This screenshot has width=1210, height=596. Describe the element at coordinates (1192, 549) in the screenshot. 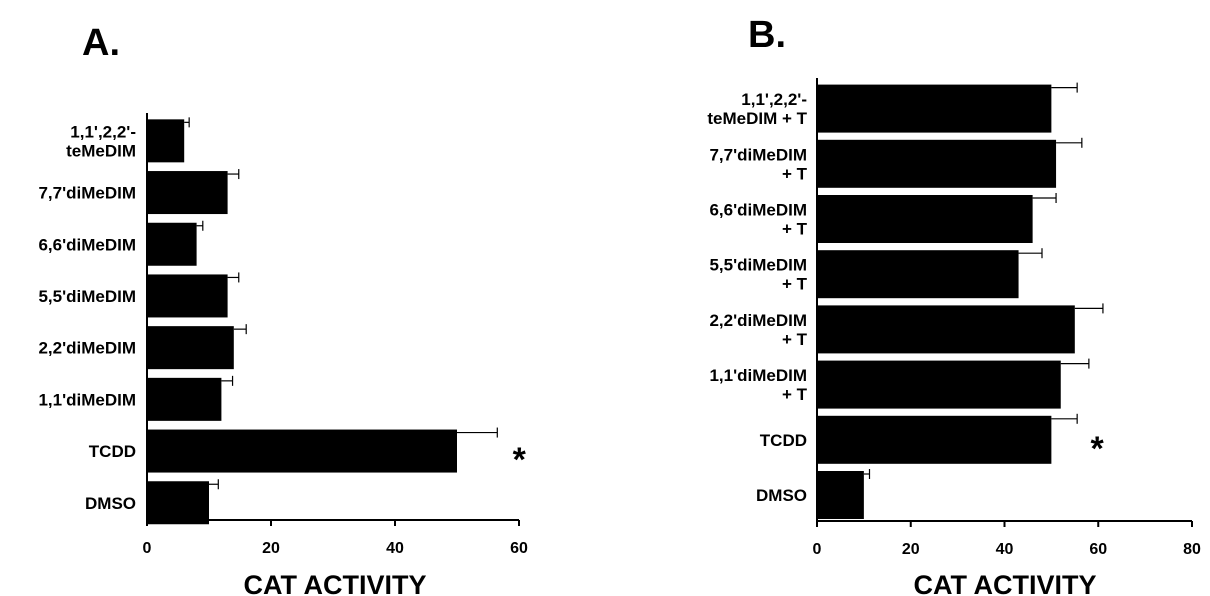

I see `x-tick-label: 80` at that location.